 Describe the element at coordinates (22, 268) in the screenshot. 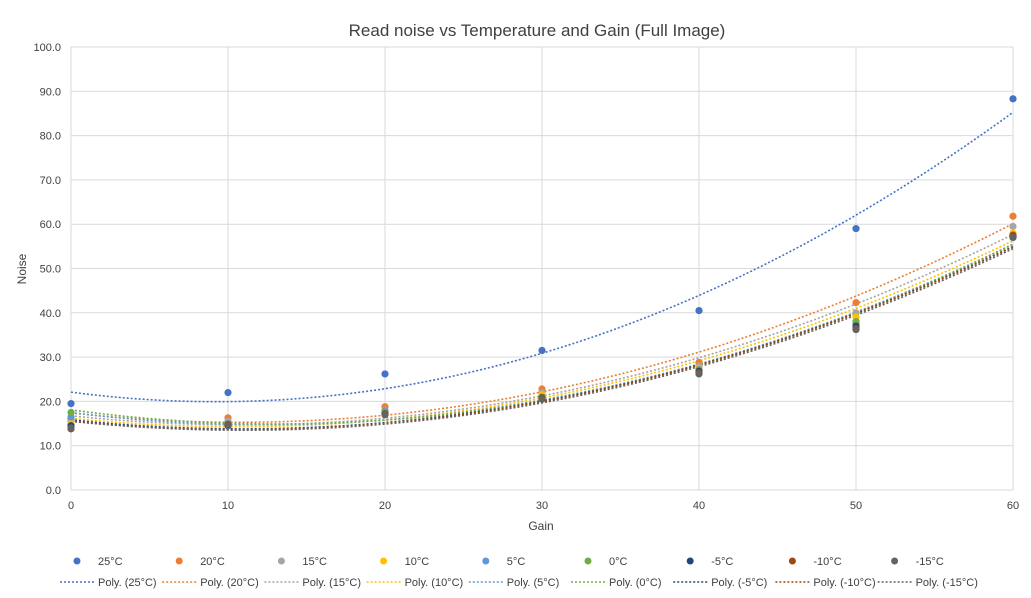

I see `y-axis-label: Noise` at that location.